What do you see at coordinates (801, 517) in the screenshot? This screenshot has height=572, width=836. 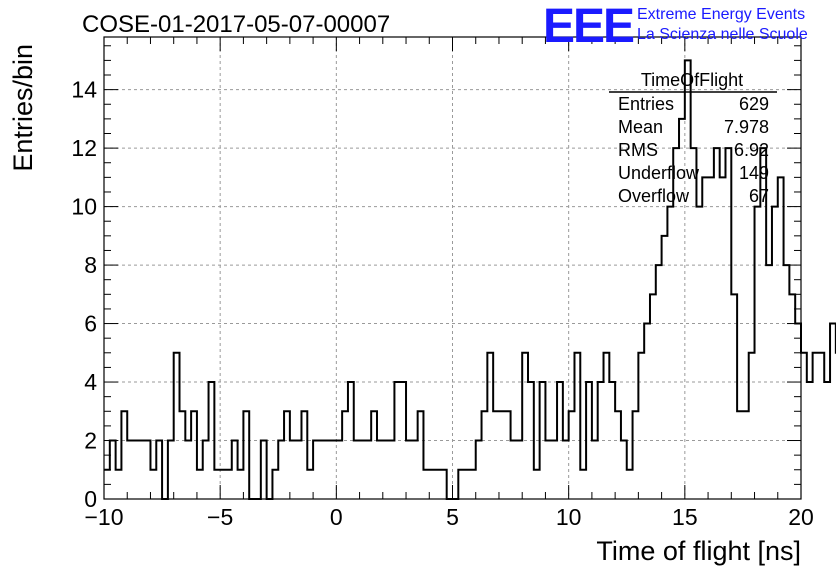 I see `x-tick-label: 20` at bounding box center [801, 517].